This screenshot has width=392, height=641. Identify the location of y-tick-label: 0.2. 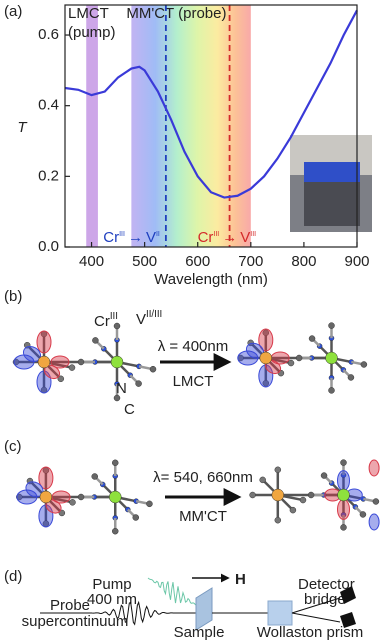
(48, 175).